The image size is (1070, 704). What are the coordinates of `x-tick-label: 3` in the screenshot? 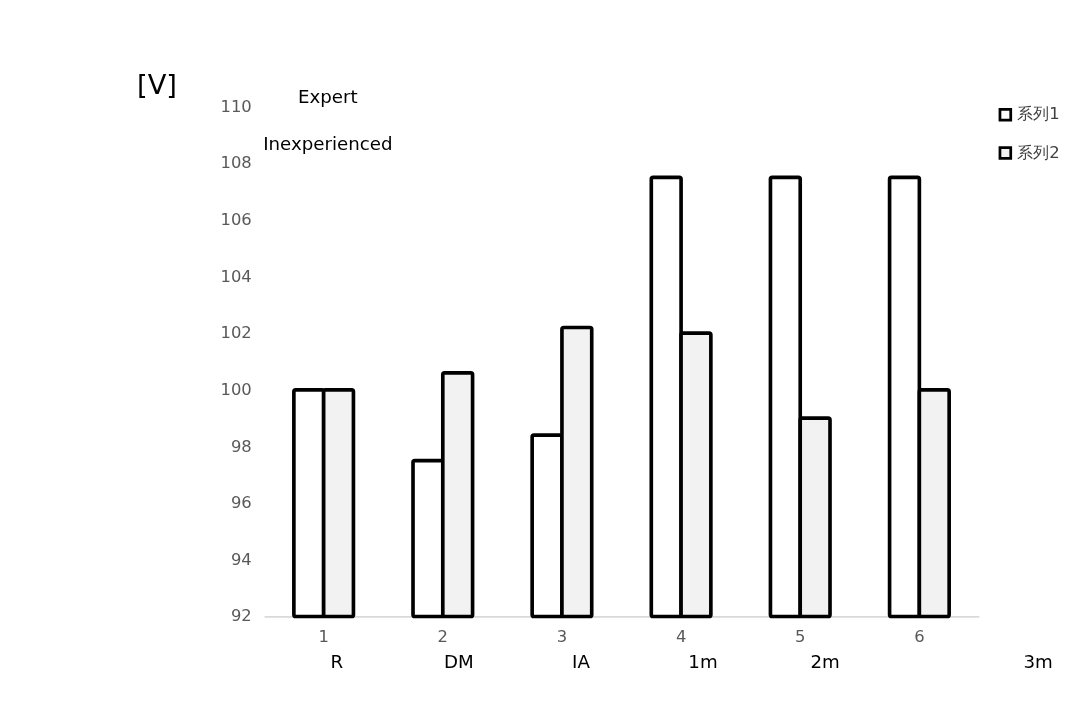 It's located at (562, 637).